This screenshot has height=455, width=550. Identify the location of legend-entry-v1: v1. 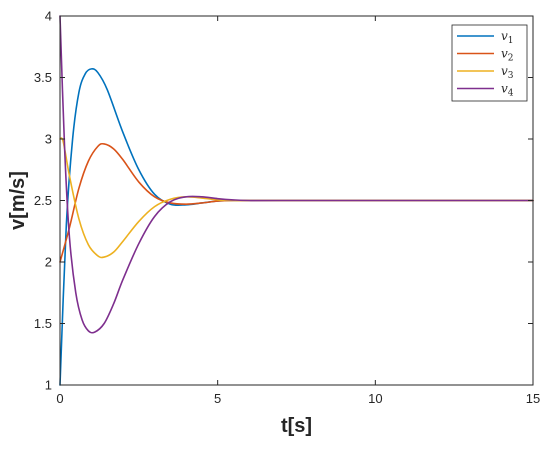
(507, 37).